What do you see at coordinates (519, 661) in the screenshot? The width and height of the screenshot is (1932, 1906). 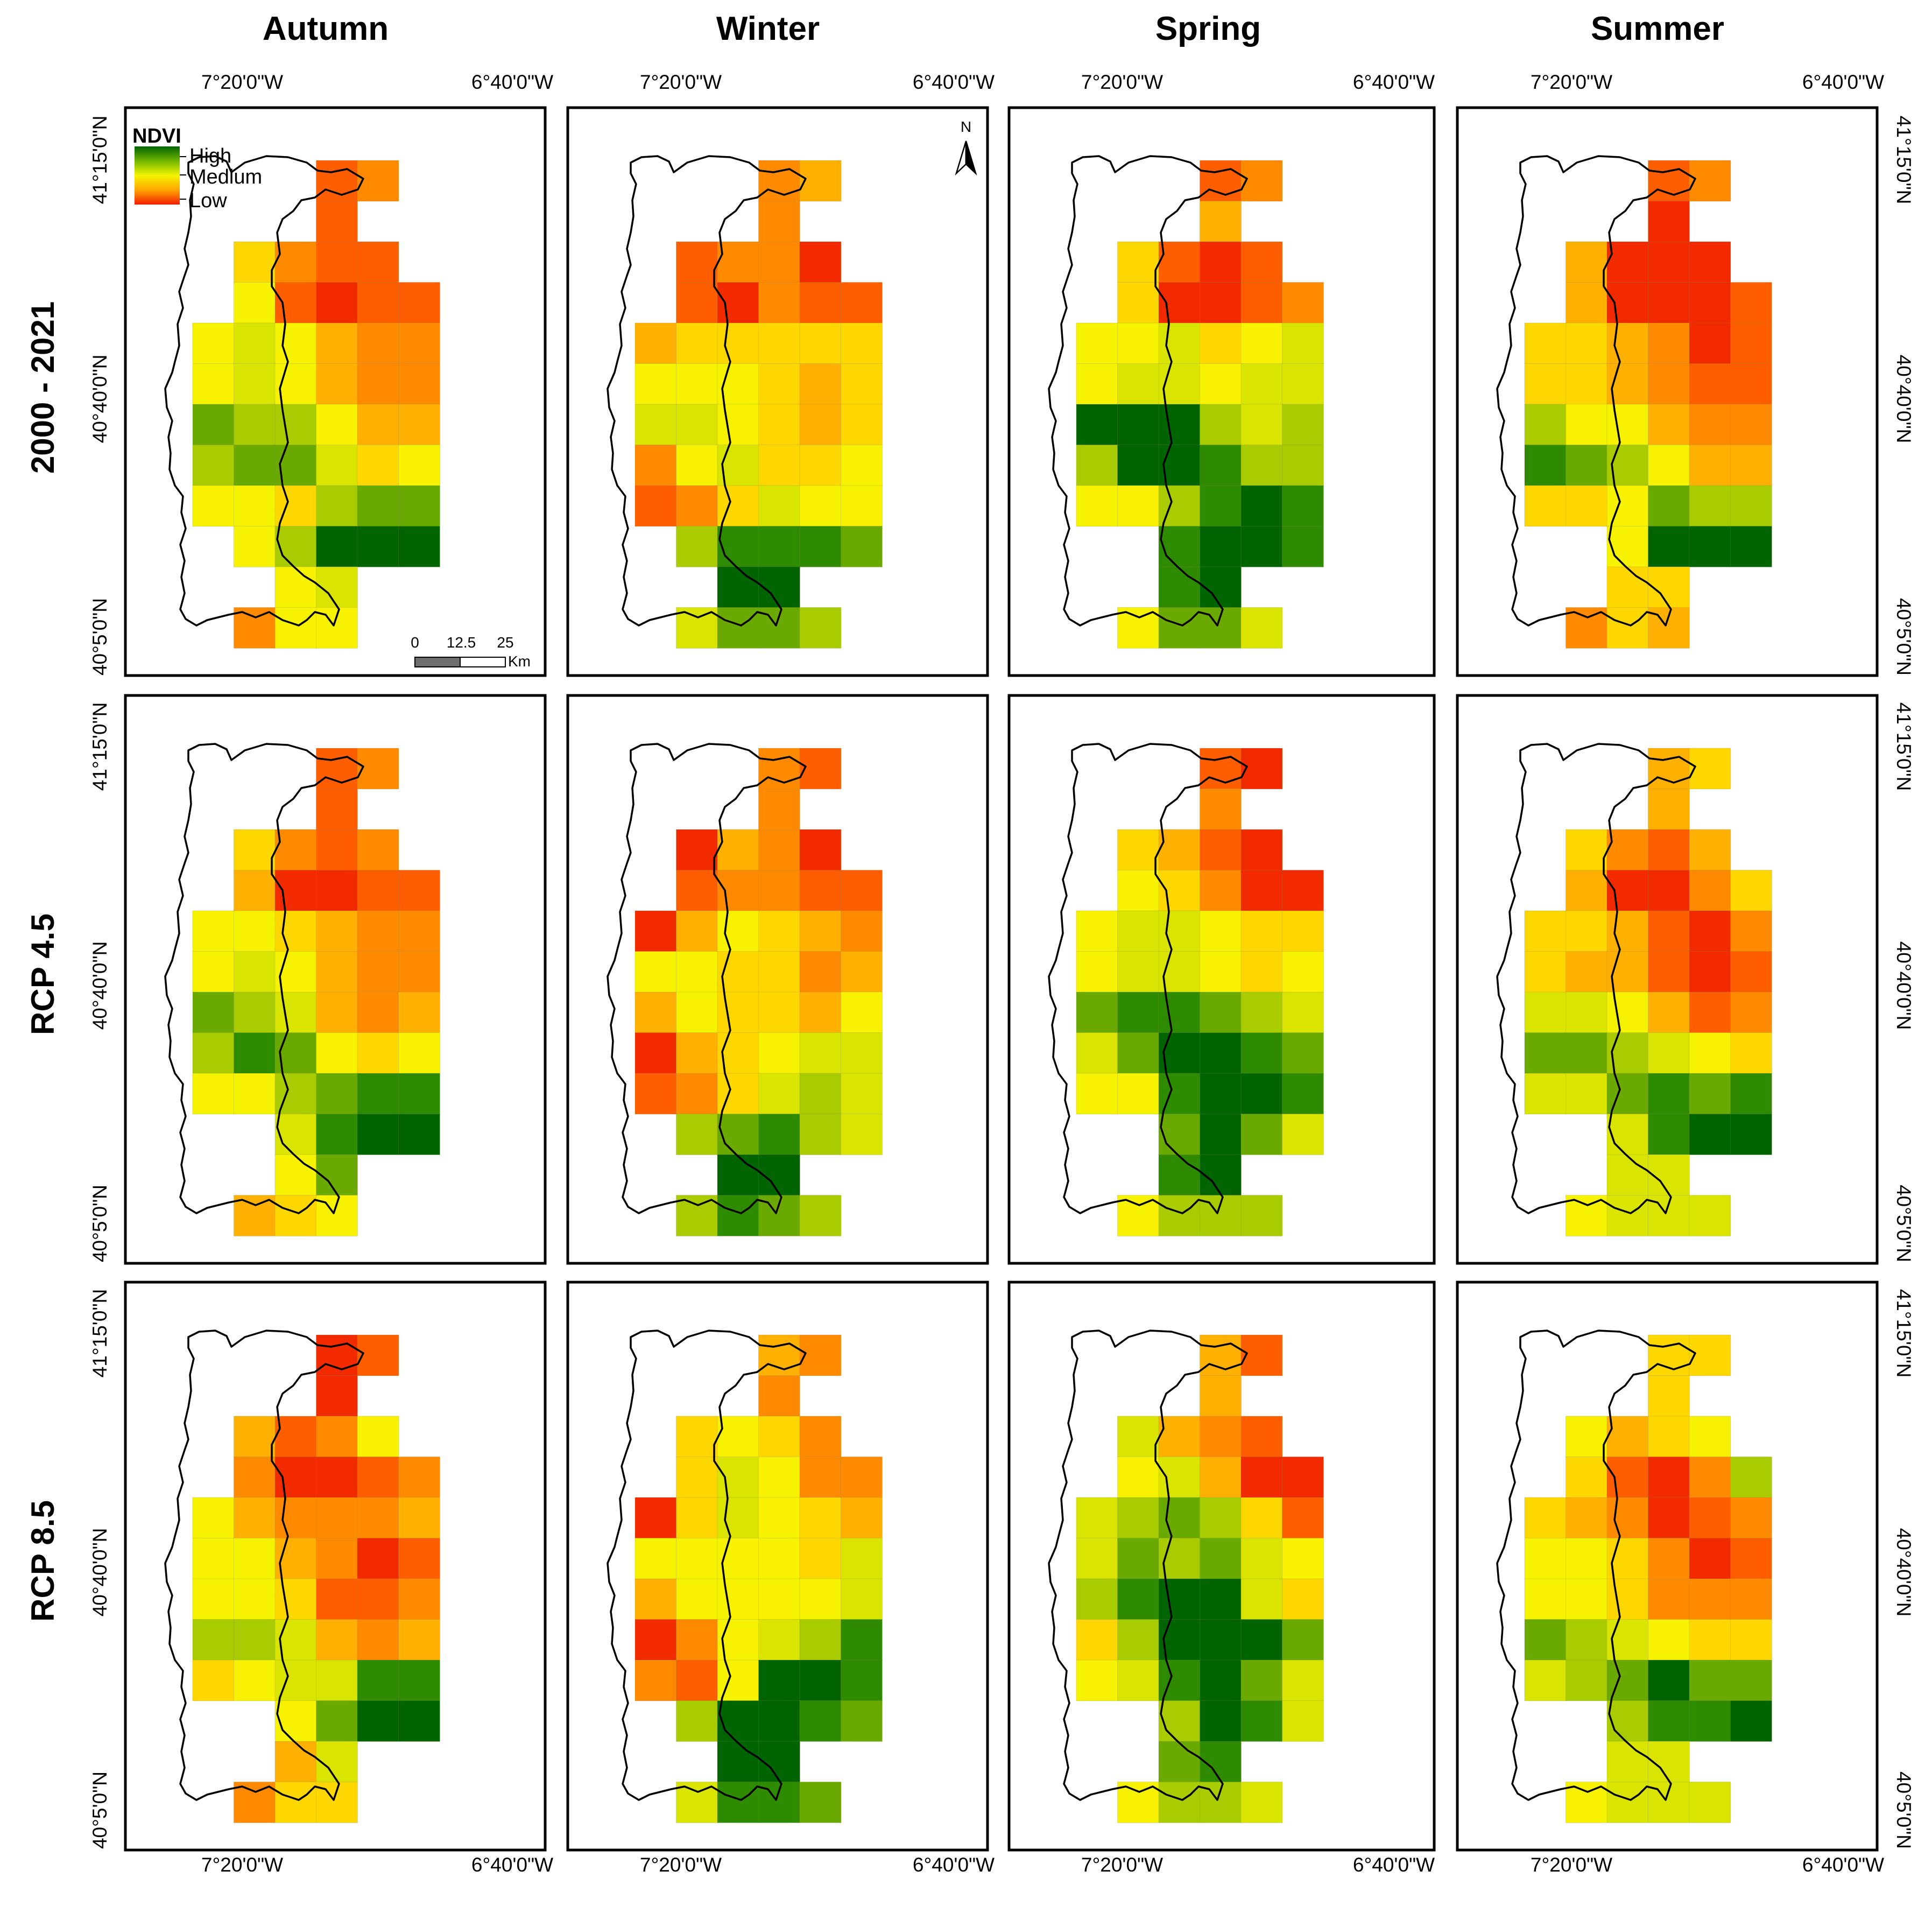 I see `scale-unit-label: Km` at bounding box center [519, 661].